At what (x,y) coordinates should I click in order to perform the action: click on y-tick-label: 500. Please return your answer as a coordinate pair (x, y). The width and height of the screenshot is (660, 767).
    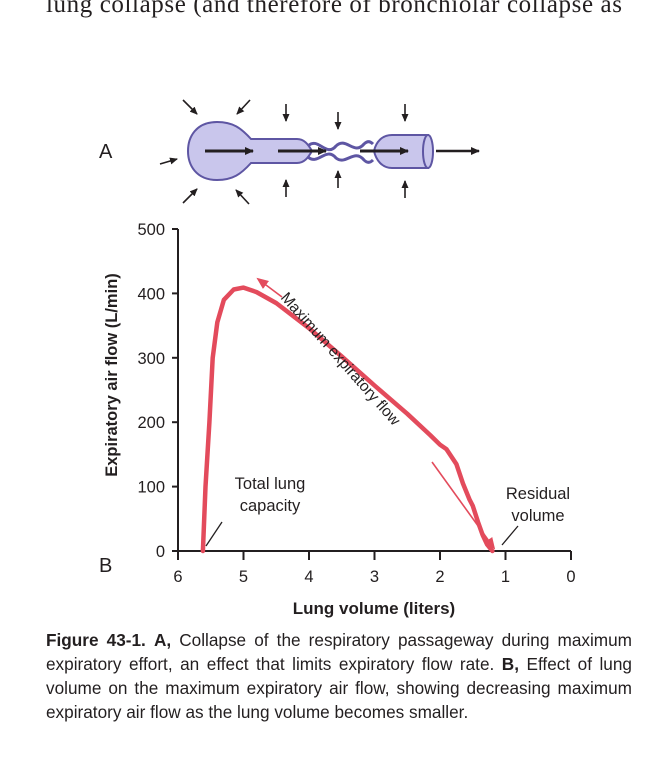
    Looking at the image, I should click on (151, 230).